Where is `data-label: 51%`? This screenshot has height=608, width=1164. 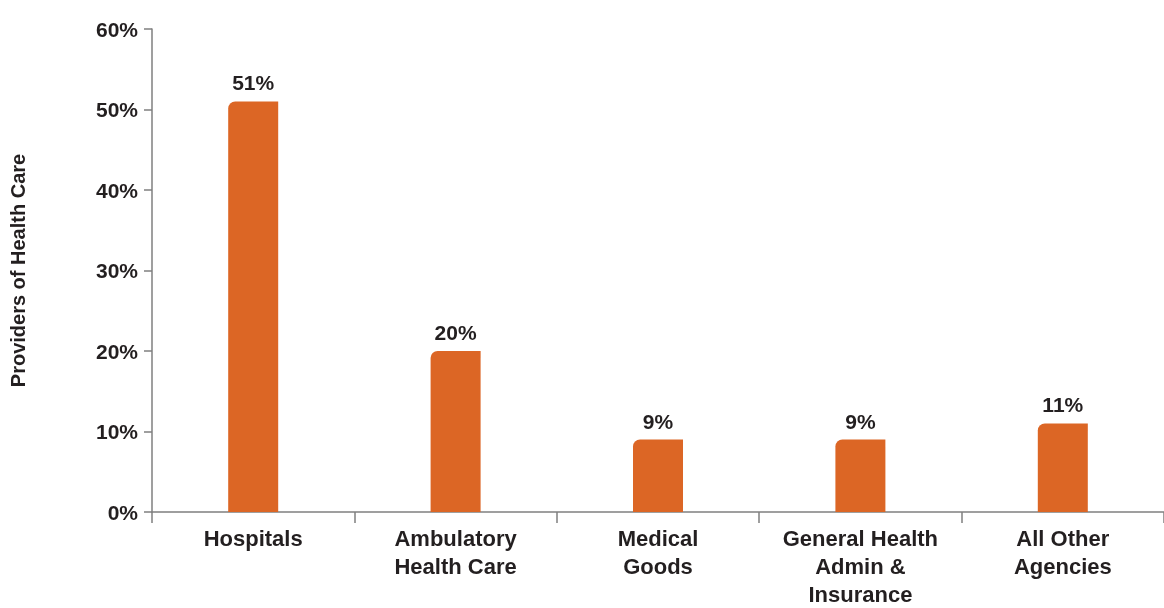 data-label: 51% is located at coordinates (253, 83).